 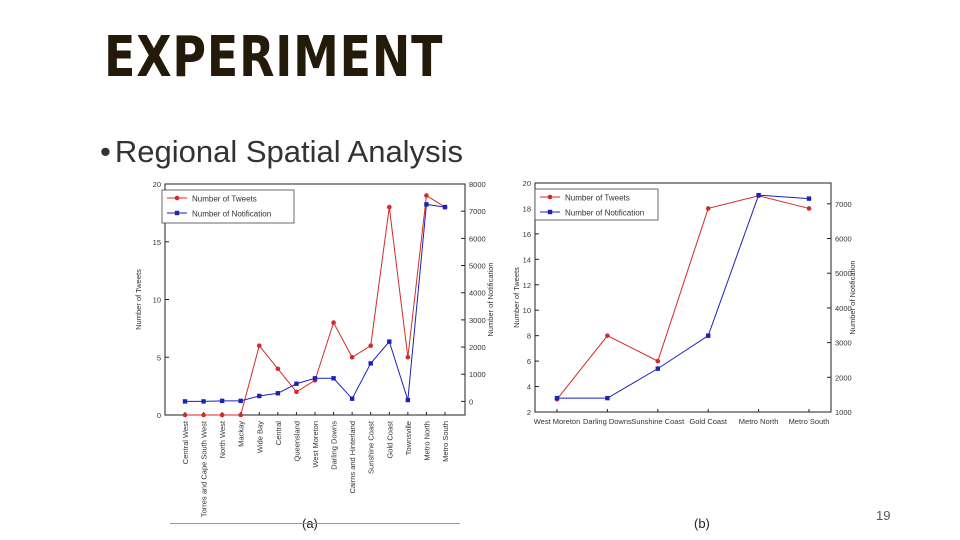 I want to click on chart-b-ytick-label: 18, so click(x=527, y=208).